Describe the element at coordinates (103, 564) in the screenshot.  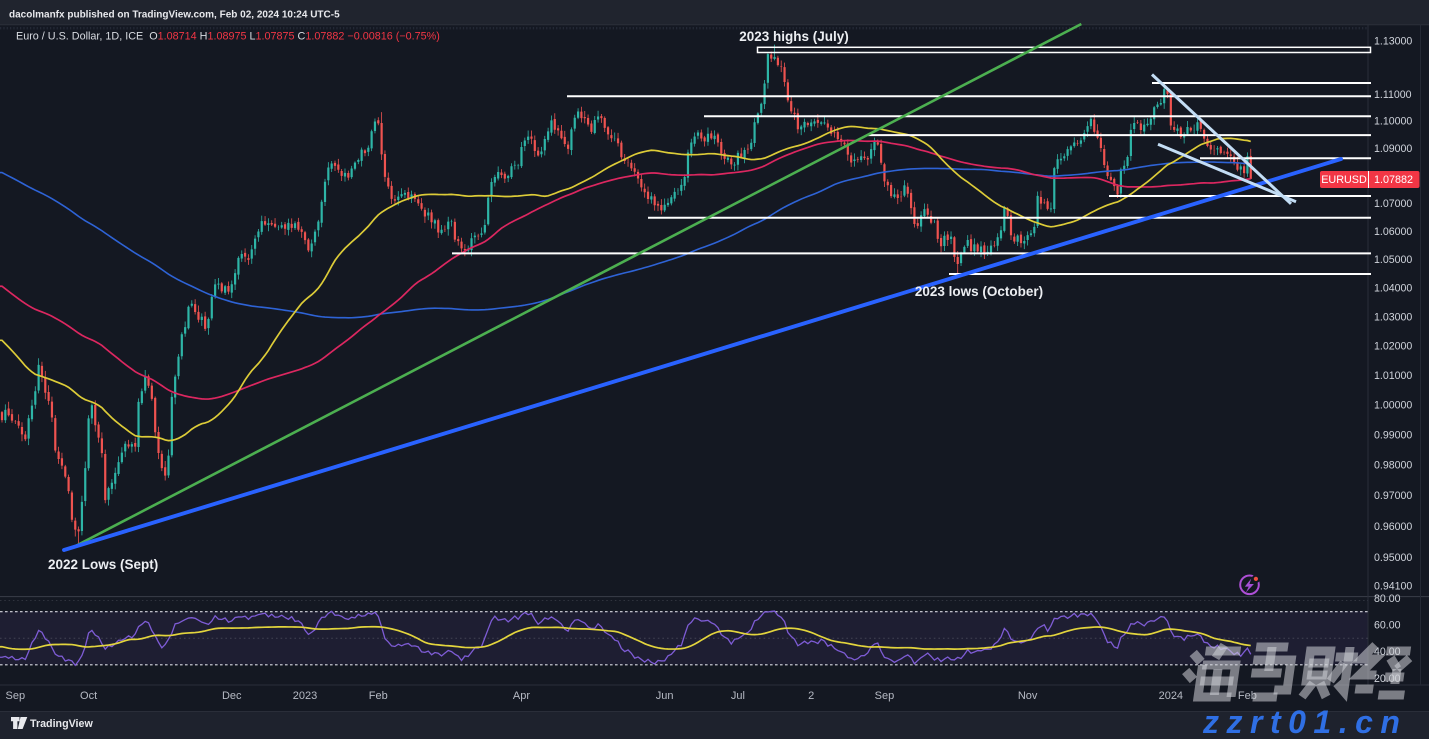
I see `svg-text: 2022 Lows (Sept)` at that location.